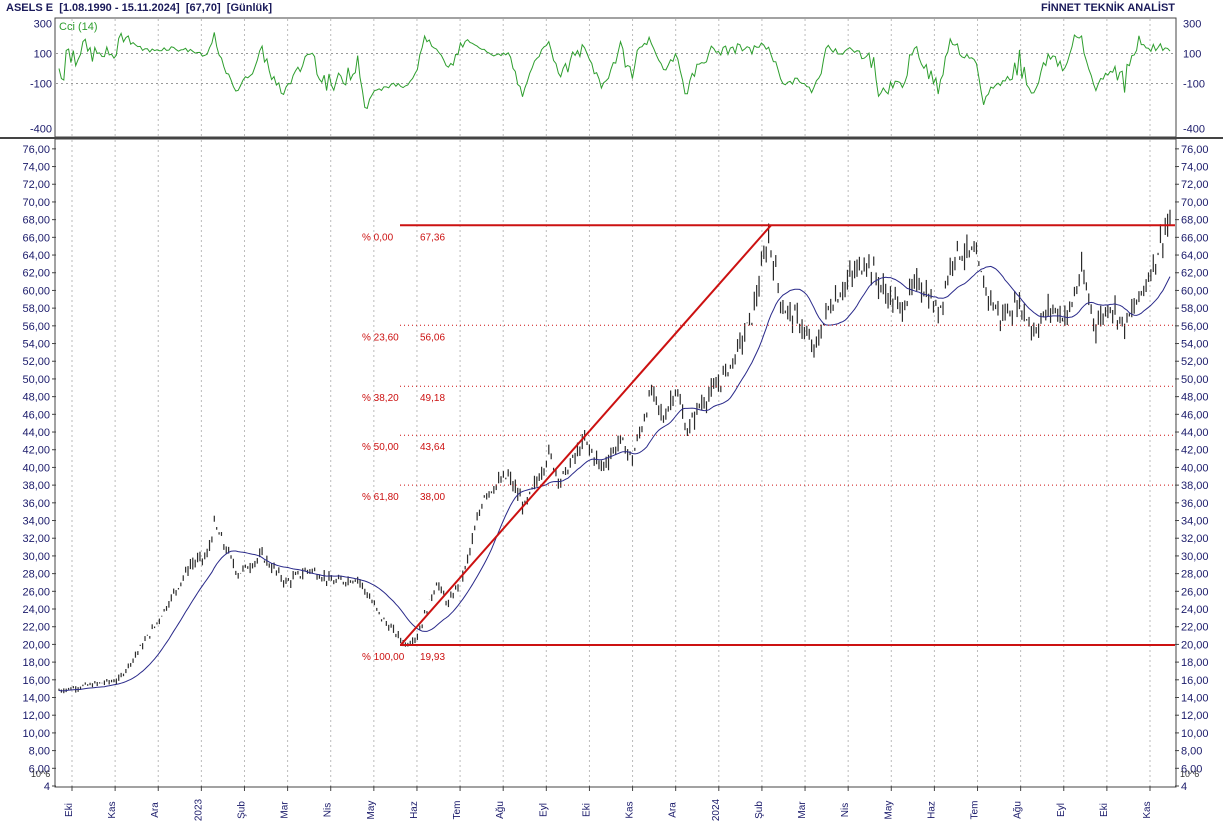 The image size is (1223, 822). What do you see at coordinates (1195, 345) in the screenshot?
I see `y-tick-label-right: 54,00` at bounding box center [1195, 345].